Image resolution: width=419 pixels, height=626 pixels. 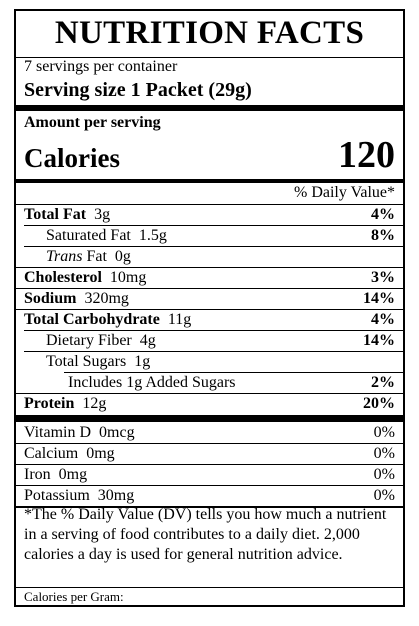 I want to click on nutrient-row-added-sugars: Includes 1g Added Sugars 2%, so click(x=209, y=383).